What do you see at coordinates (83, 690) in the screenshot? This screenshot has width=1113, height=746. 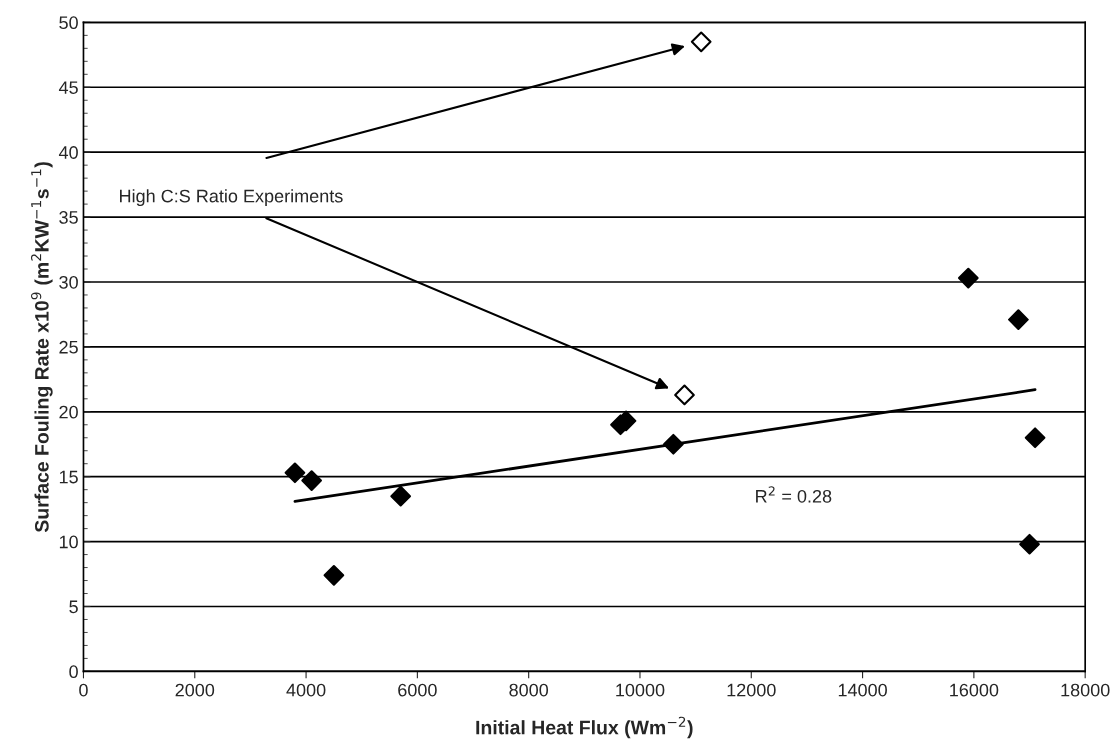 I see `x-tick-label: 0` at bounding box center [83, 690].